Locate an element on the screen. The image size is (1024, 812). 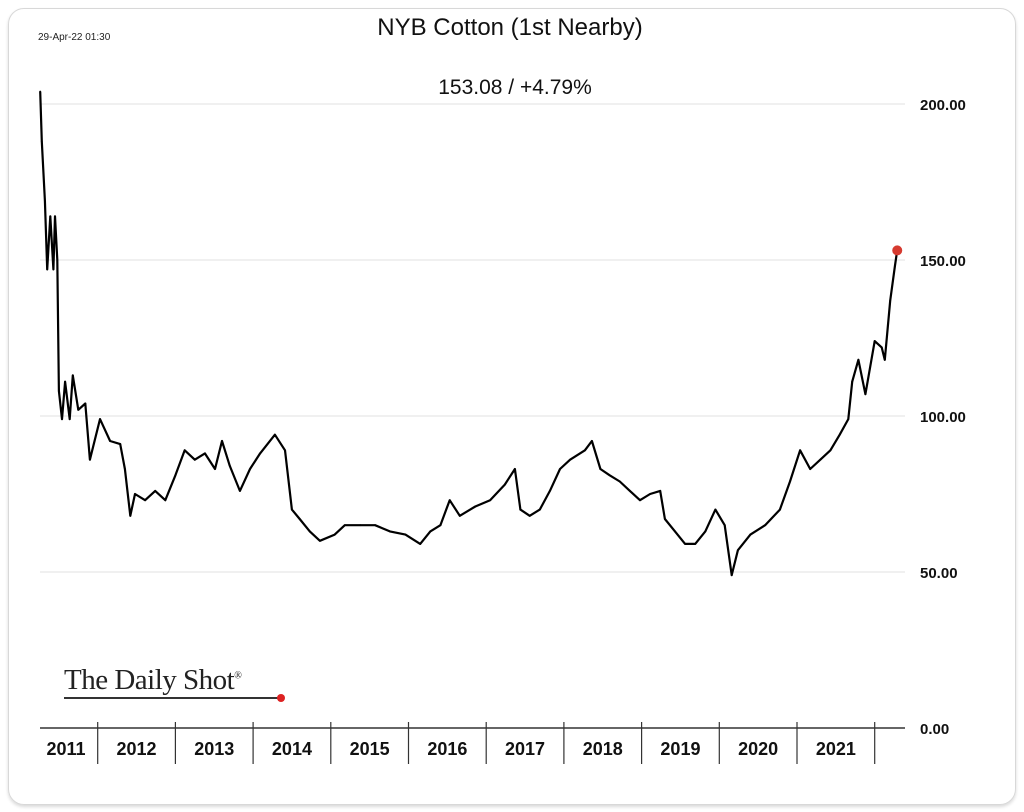
y-tick-label: 100.00 is located at coordinates (943, 417).